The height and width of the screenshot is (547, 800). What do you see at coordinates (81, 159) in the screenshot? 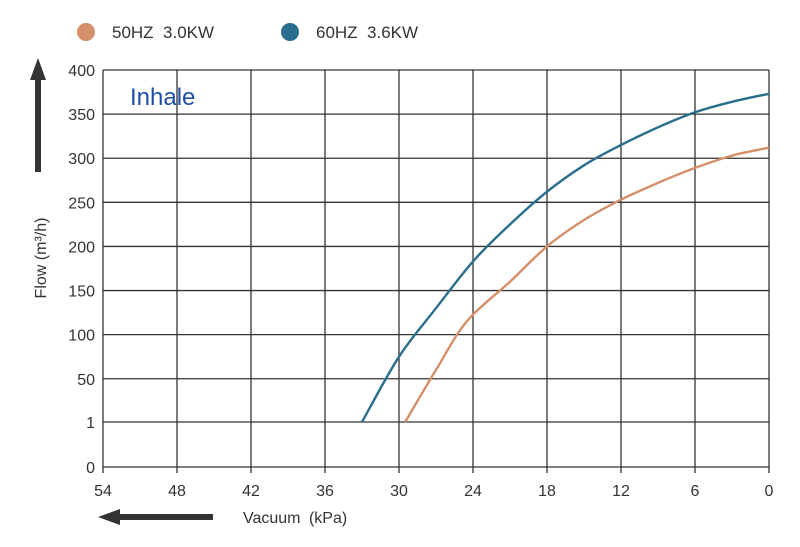
I see `y-tick-label-300: 300` at bounding box center [81, 159].